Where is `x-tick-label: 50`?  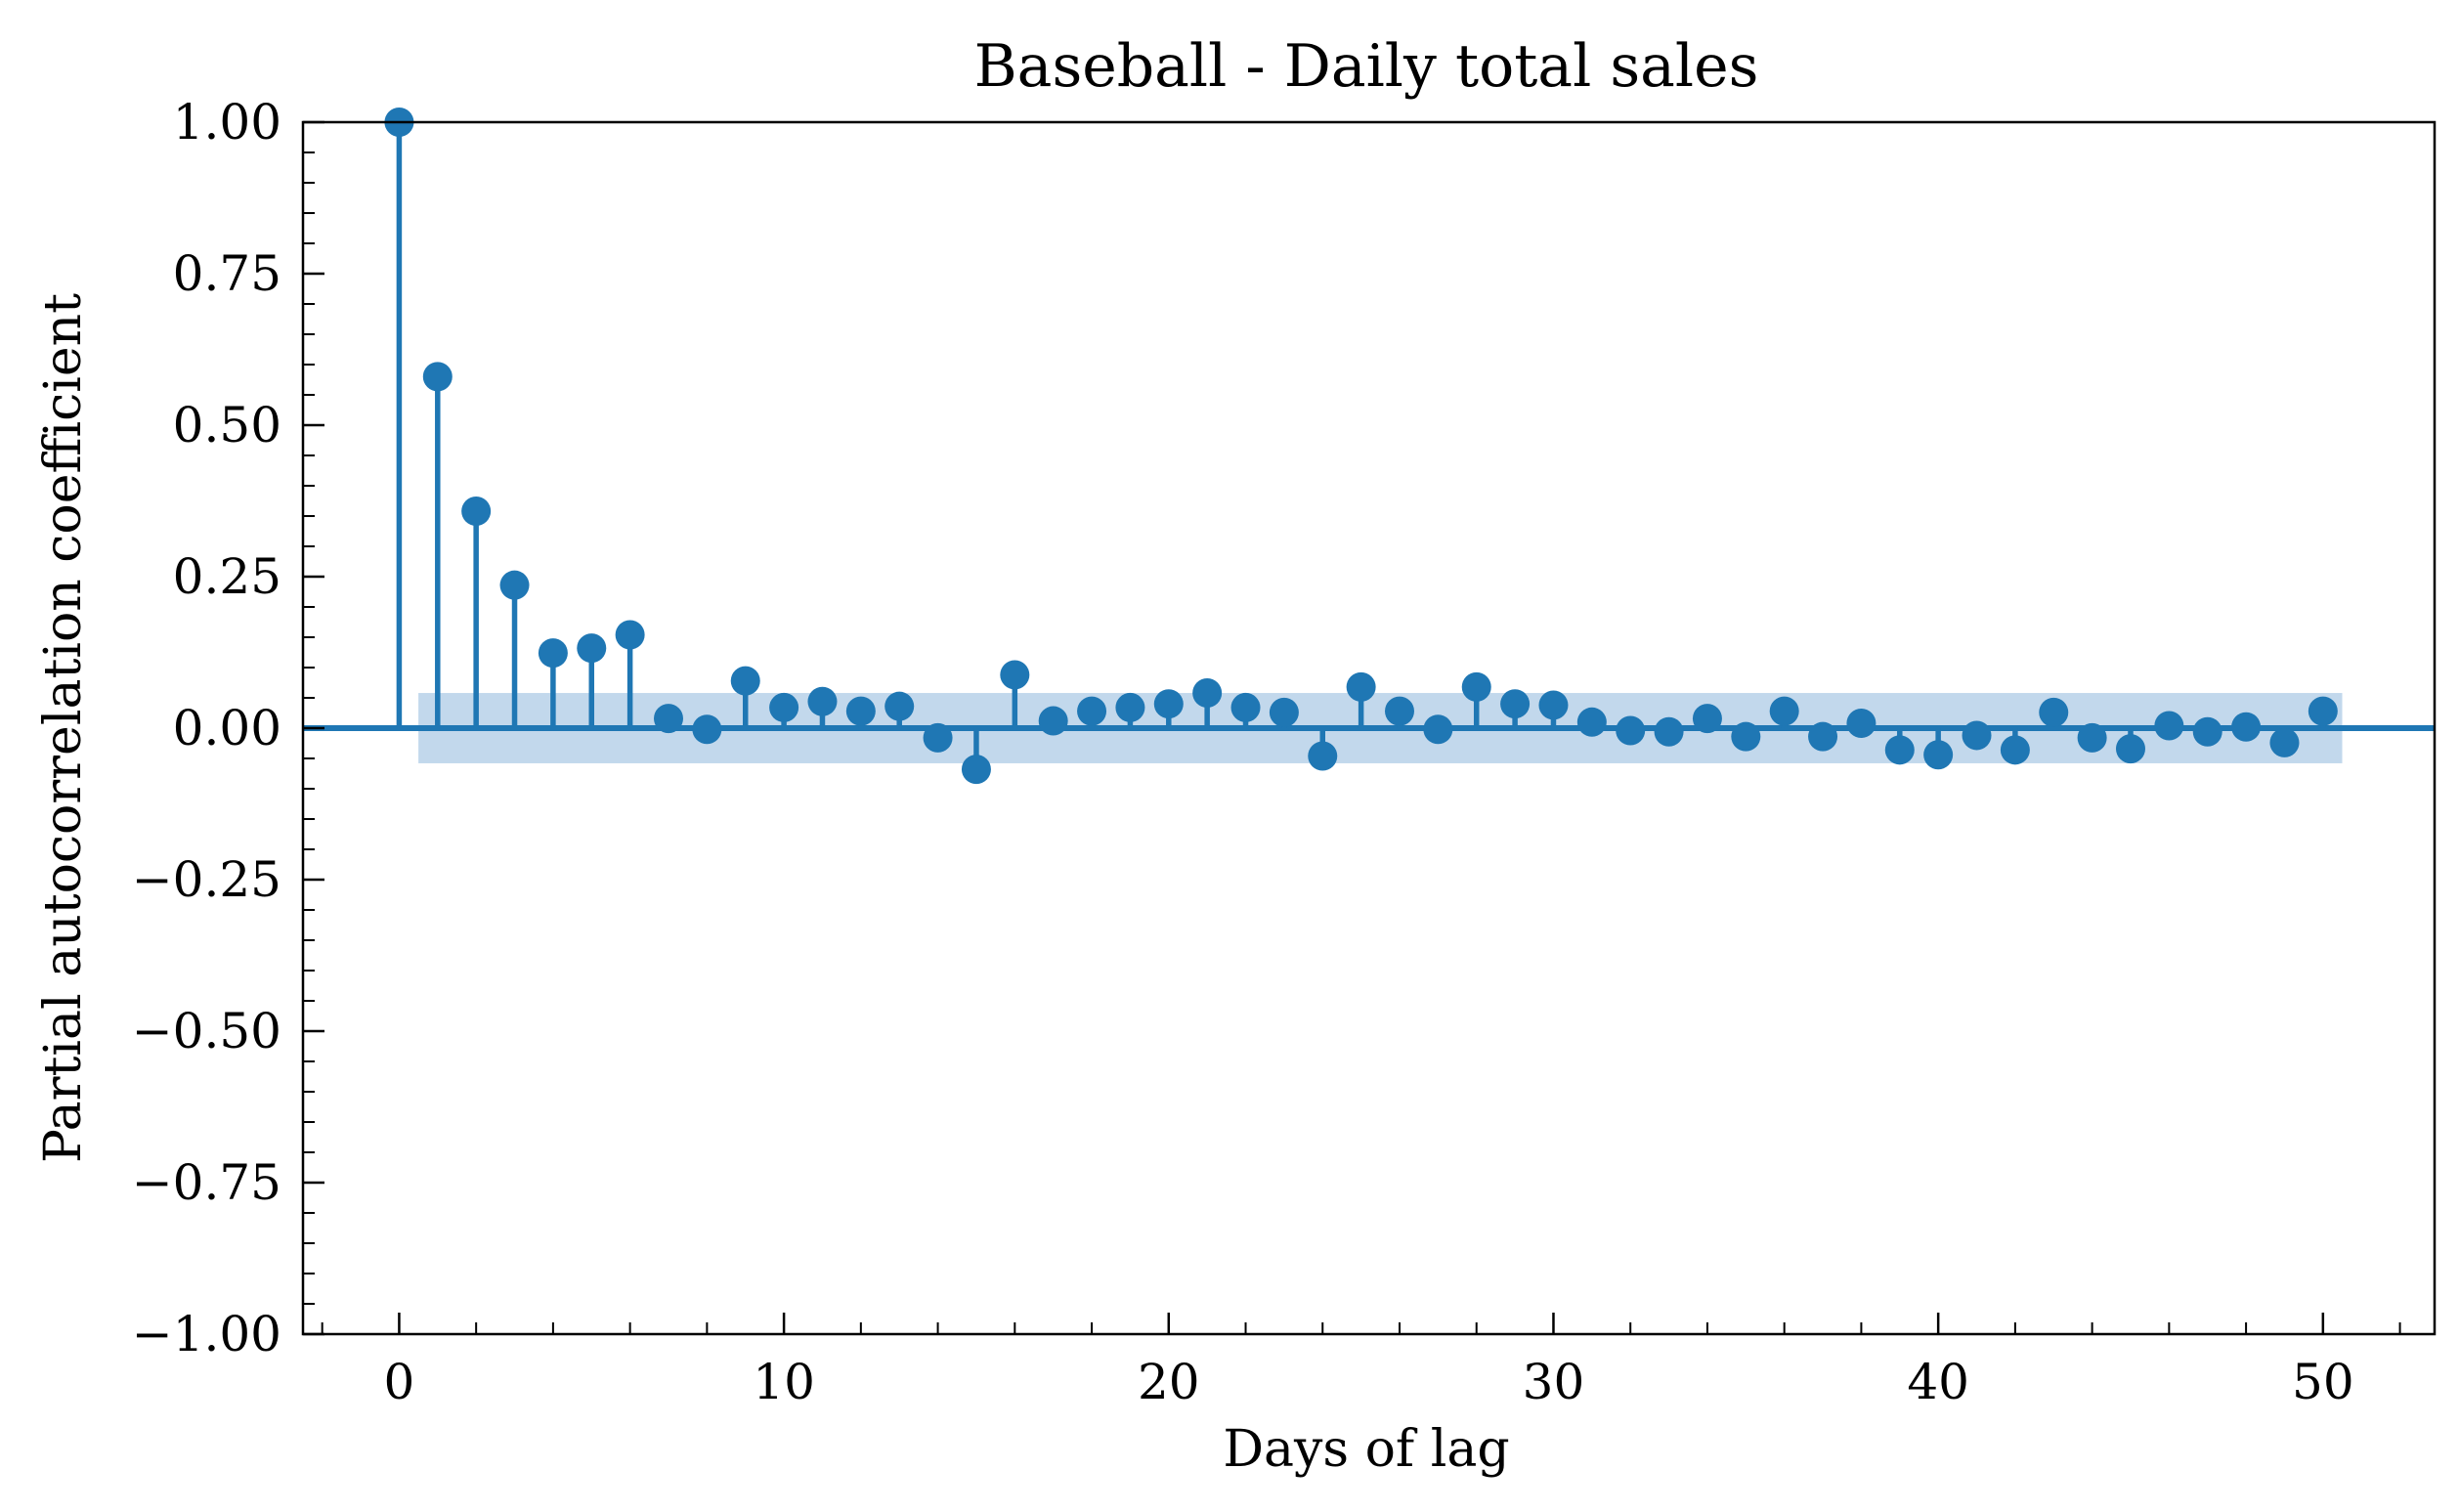
x-tick-label: 50 is located at coordinates (2323, 1382).